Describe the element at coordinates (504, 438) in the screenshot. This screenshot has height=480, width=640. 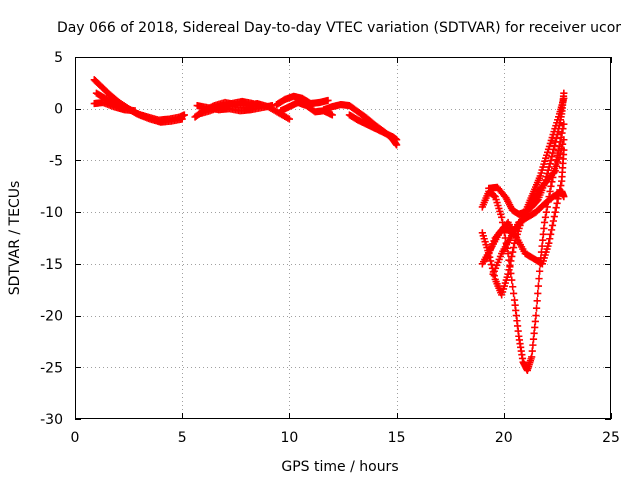
I see `x-tick-label: 20` at that location.